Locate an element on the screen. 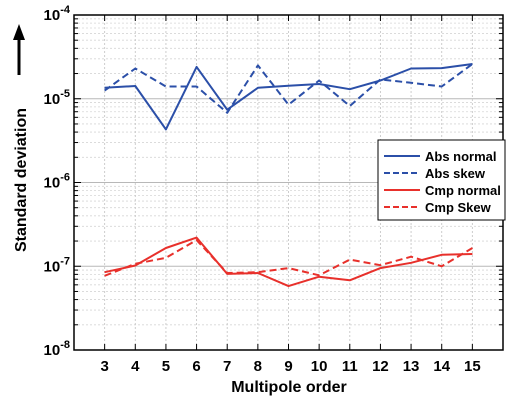 The width and height of the screenshot is (510, 400). x-tick-label: 15 is located at coordinates (472, 366).